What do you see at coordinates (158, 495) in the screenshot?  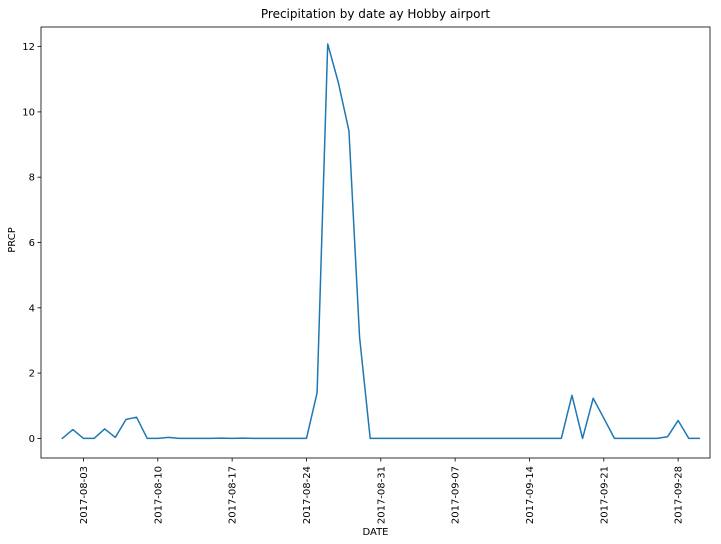 I see `x-tick-label: 2017-08-10` at bounding box center [158, 495].